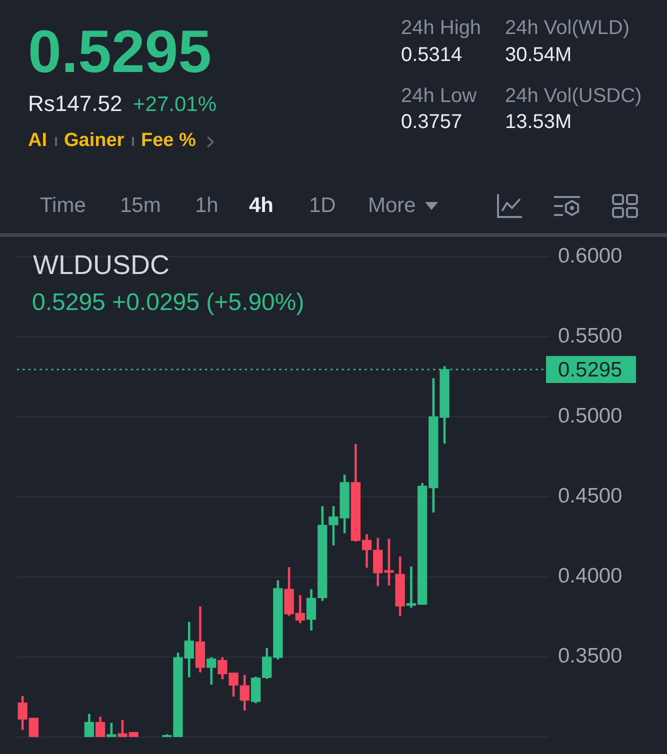 This screenshot has width=667, height=754. Describe the element at coordinates (590, 656) in the screenshot. I see `y-tick-label: 0.3500` at that location.